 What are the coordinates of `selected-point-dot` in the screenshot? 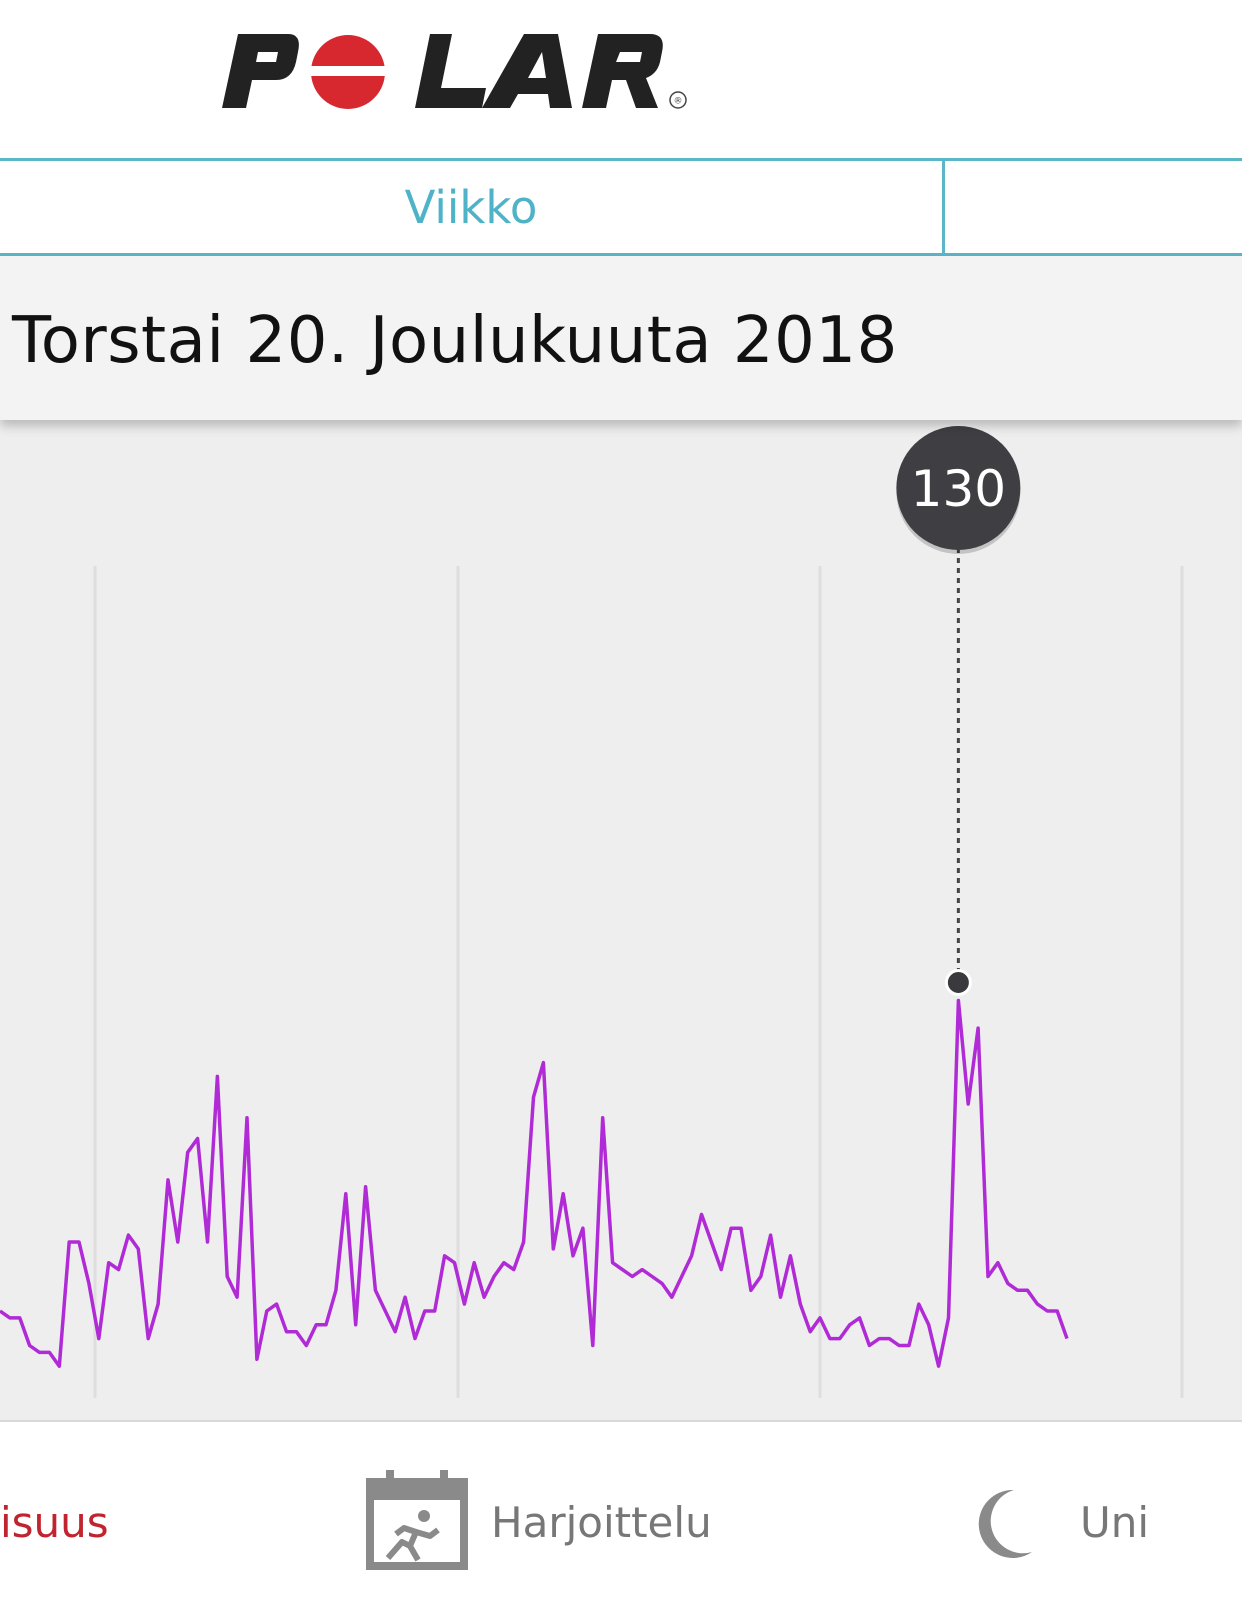 It's located at (958, 982).